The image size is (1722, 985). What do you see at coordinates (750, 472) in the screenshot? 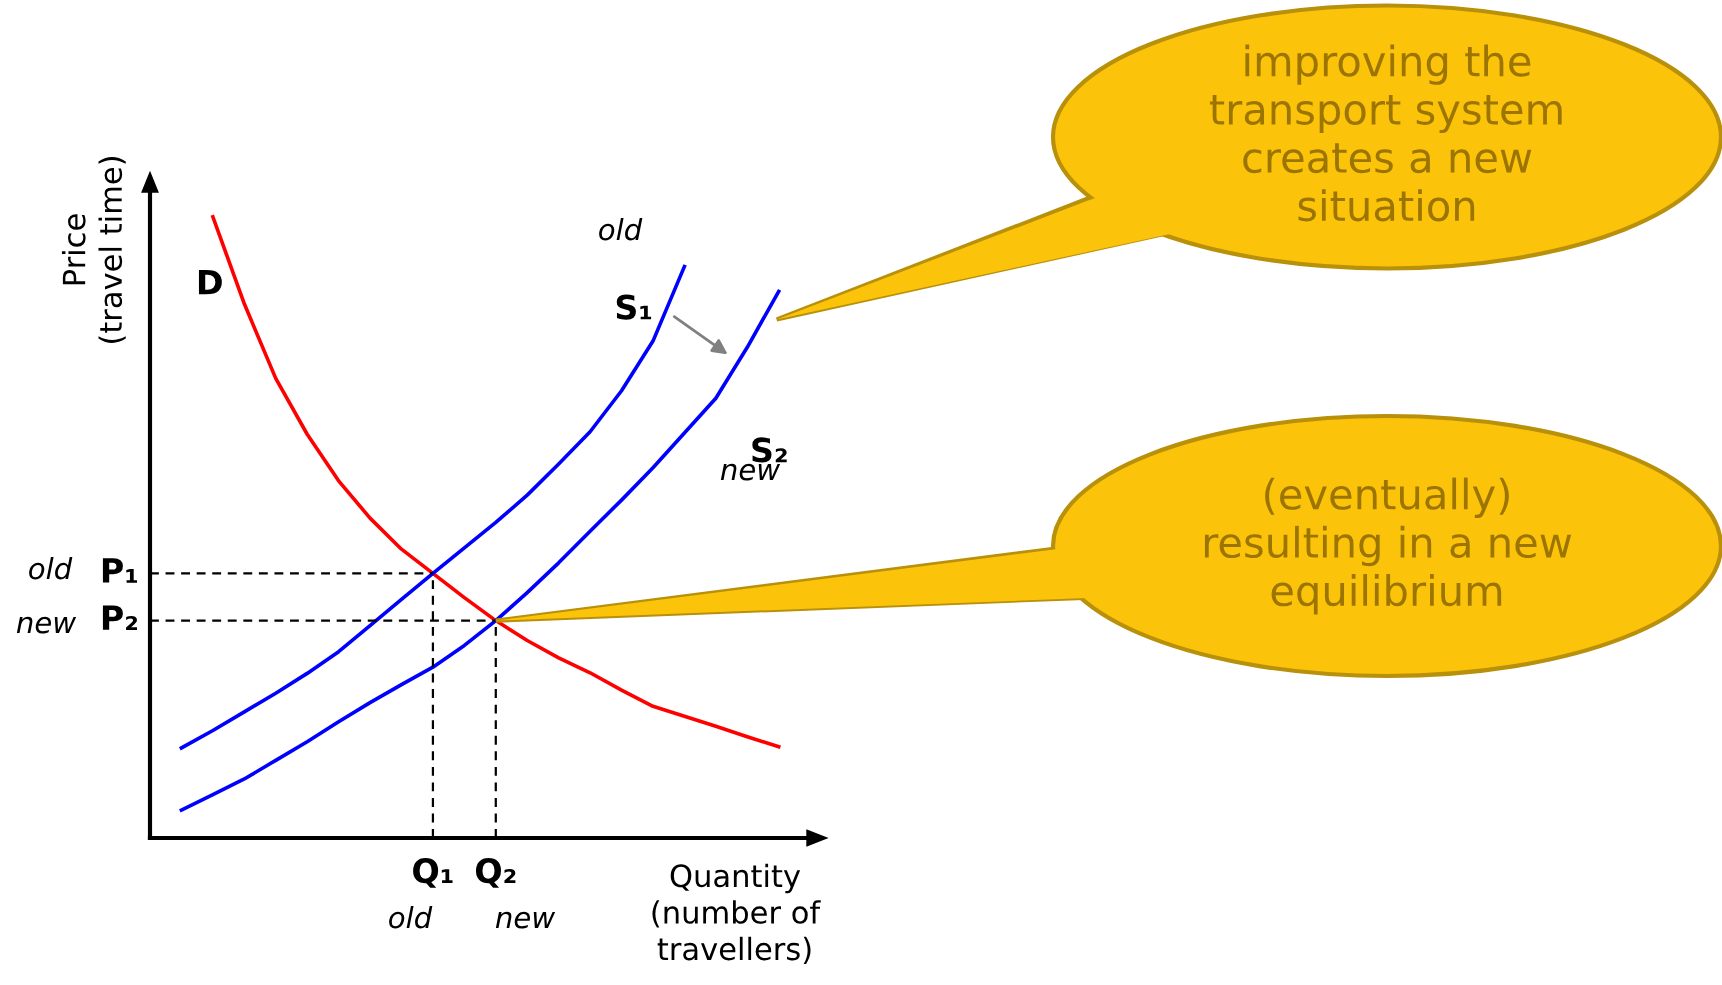
I see `annotation: new` at bounding box center [750, 472].